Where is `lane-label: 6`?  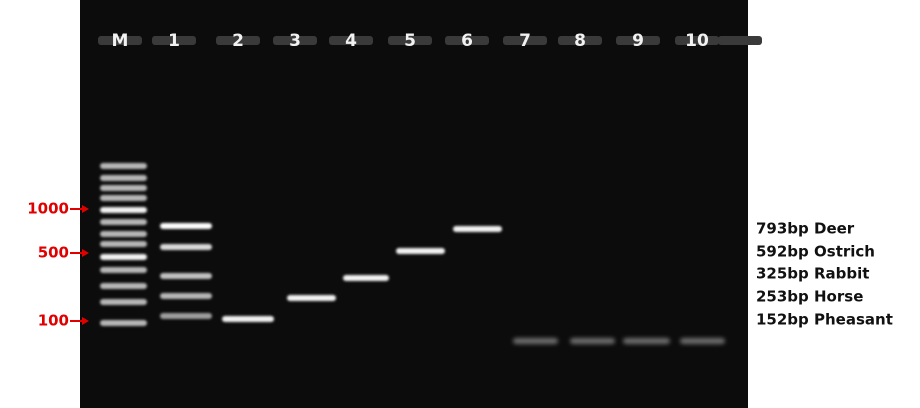 lane-label: 6 is located at coordinates (467, 41).